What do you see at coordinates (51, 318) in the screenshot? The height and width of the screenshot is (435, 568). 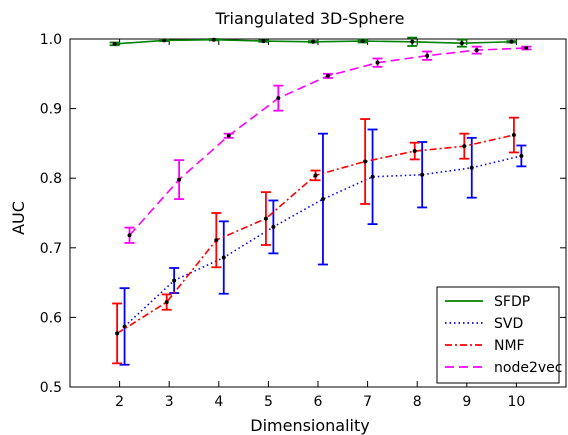 I see `y-tick-label-0.6: 0.6` at bounding box center [51, 318].